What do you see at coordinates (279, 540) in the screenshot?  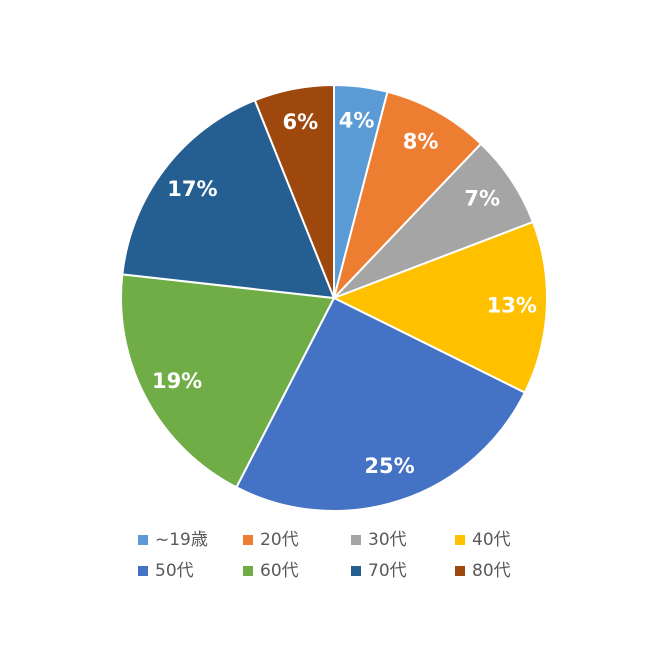 I see `legend-label: 20代` at bounding box center [279, 540].